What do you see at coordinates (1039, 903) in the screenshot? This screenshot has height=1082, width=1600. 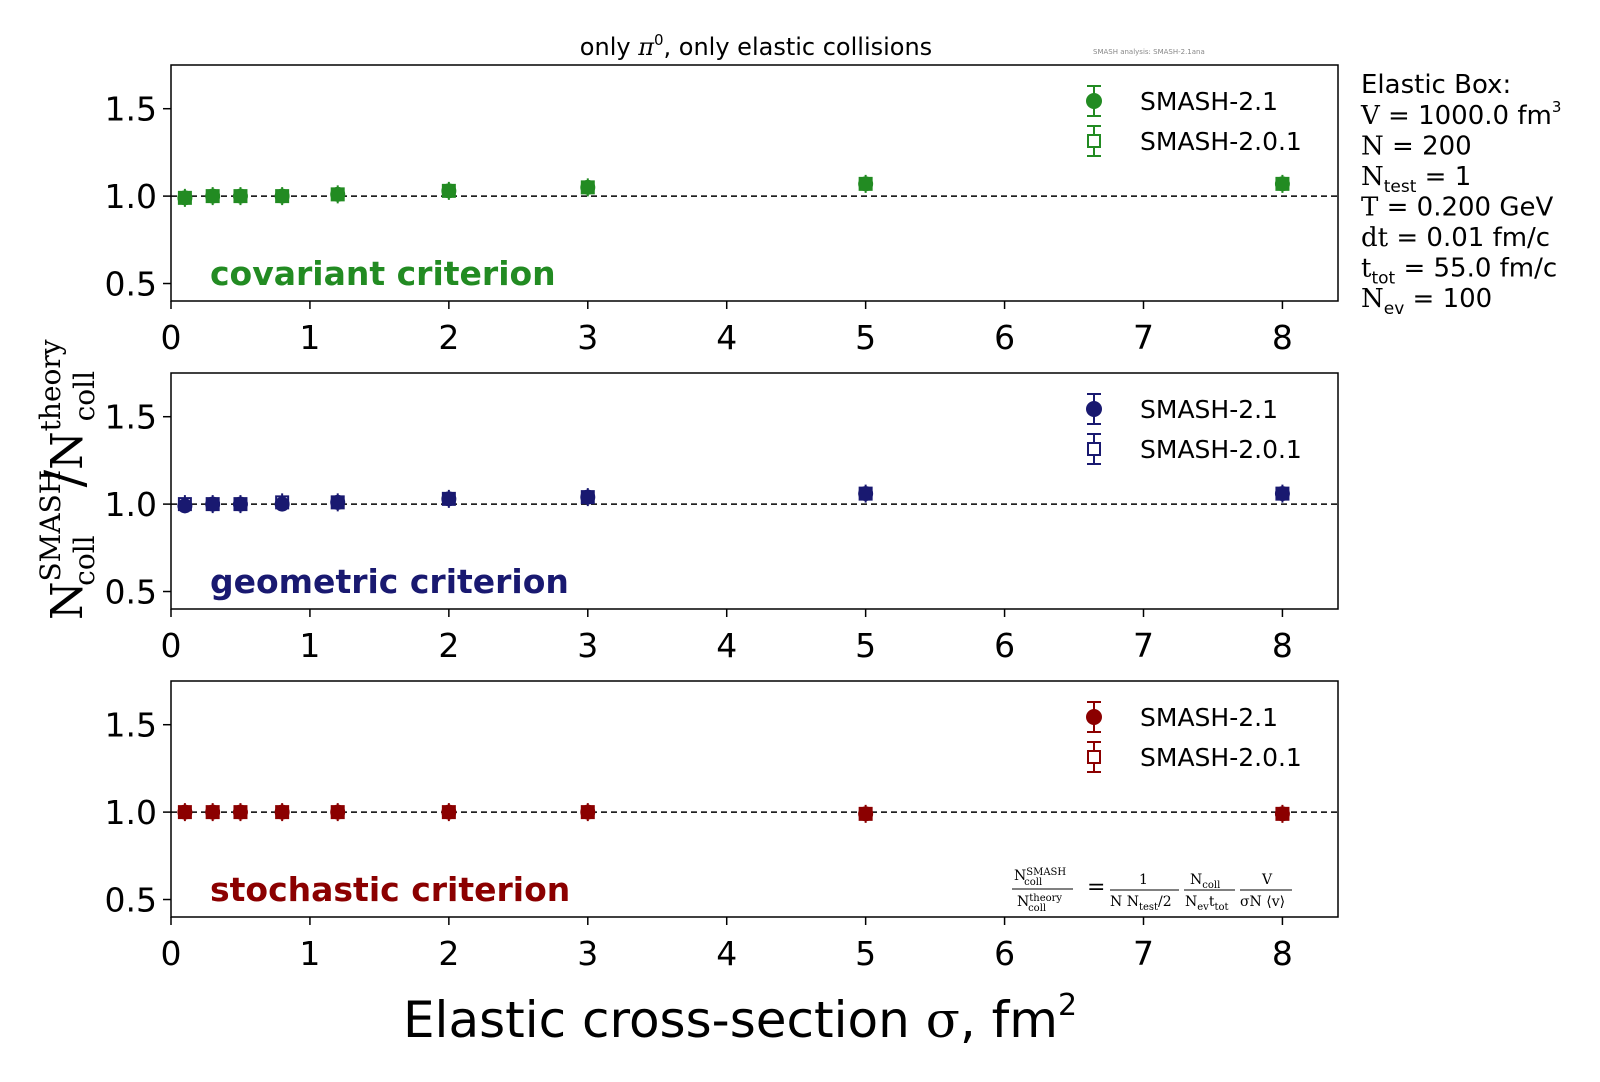 I see `svg-text:Ntheorycoll: Ntheory coll` at bounding box center [1039, 903].